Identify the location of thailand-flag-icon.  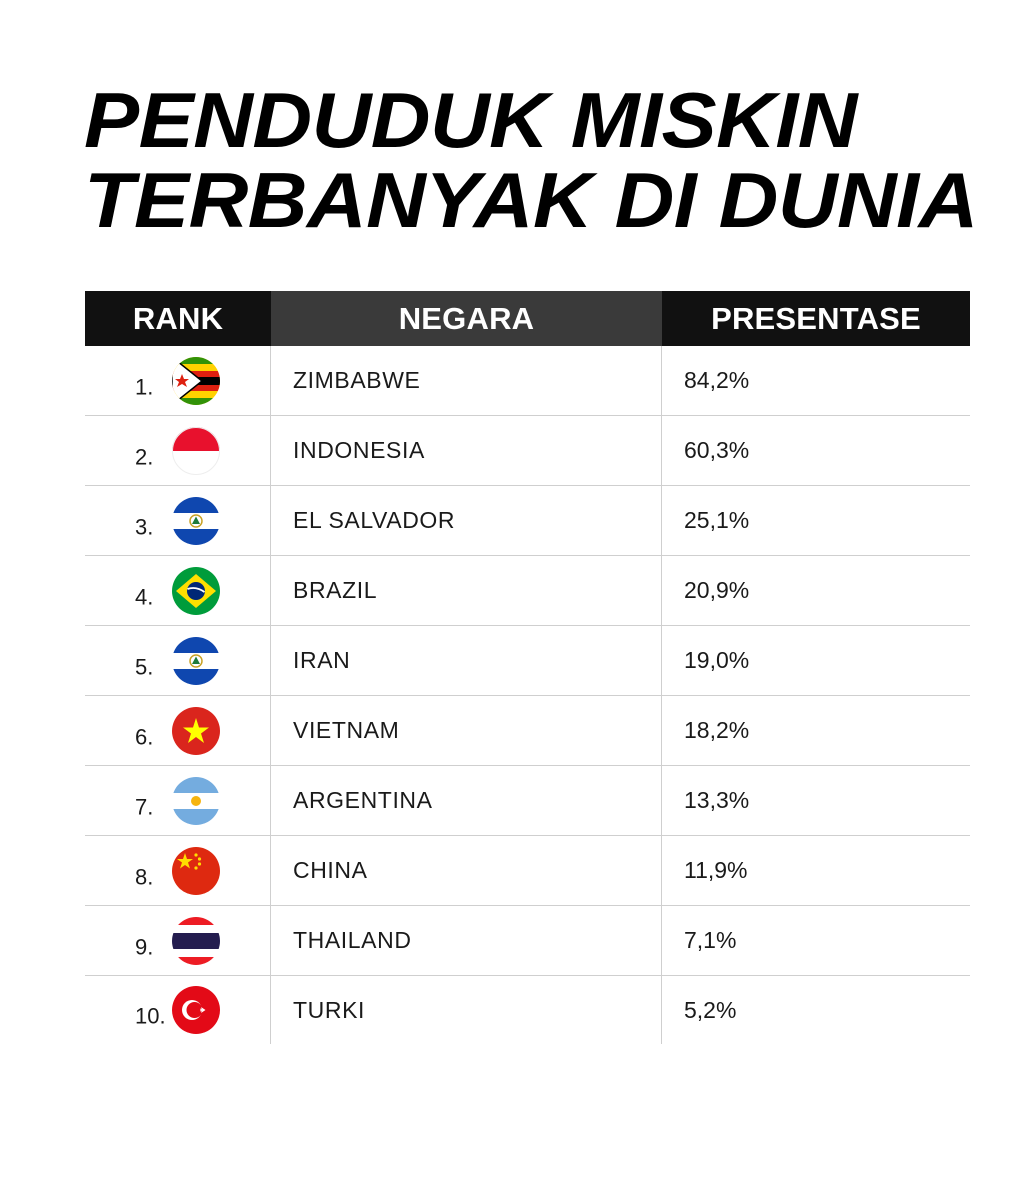
(196, 940).